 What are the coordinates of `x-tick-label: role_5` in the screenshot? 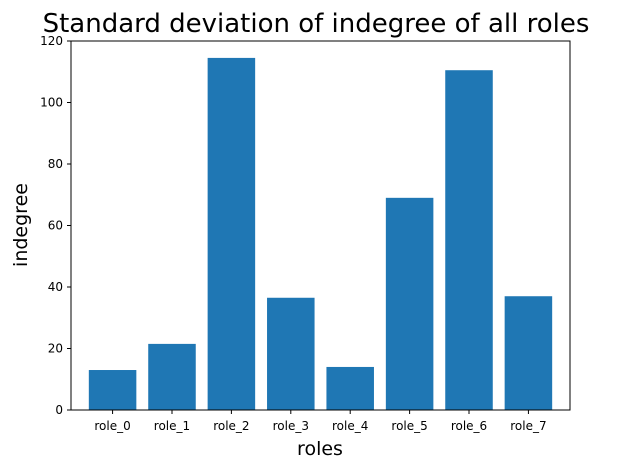 It's located at (409, 426).